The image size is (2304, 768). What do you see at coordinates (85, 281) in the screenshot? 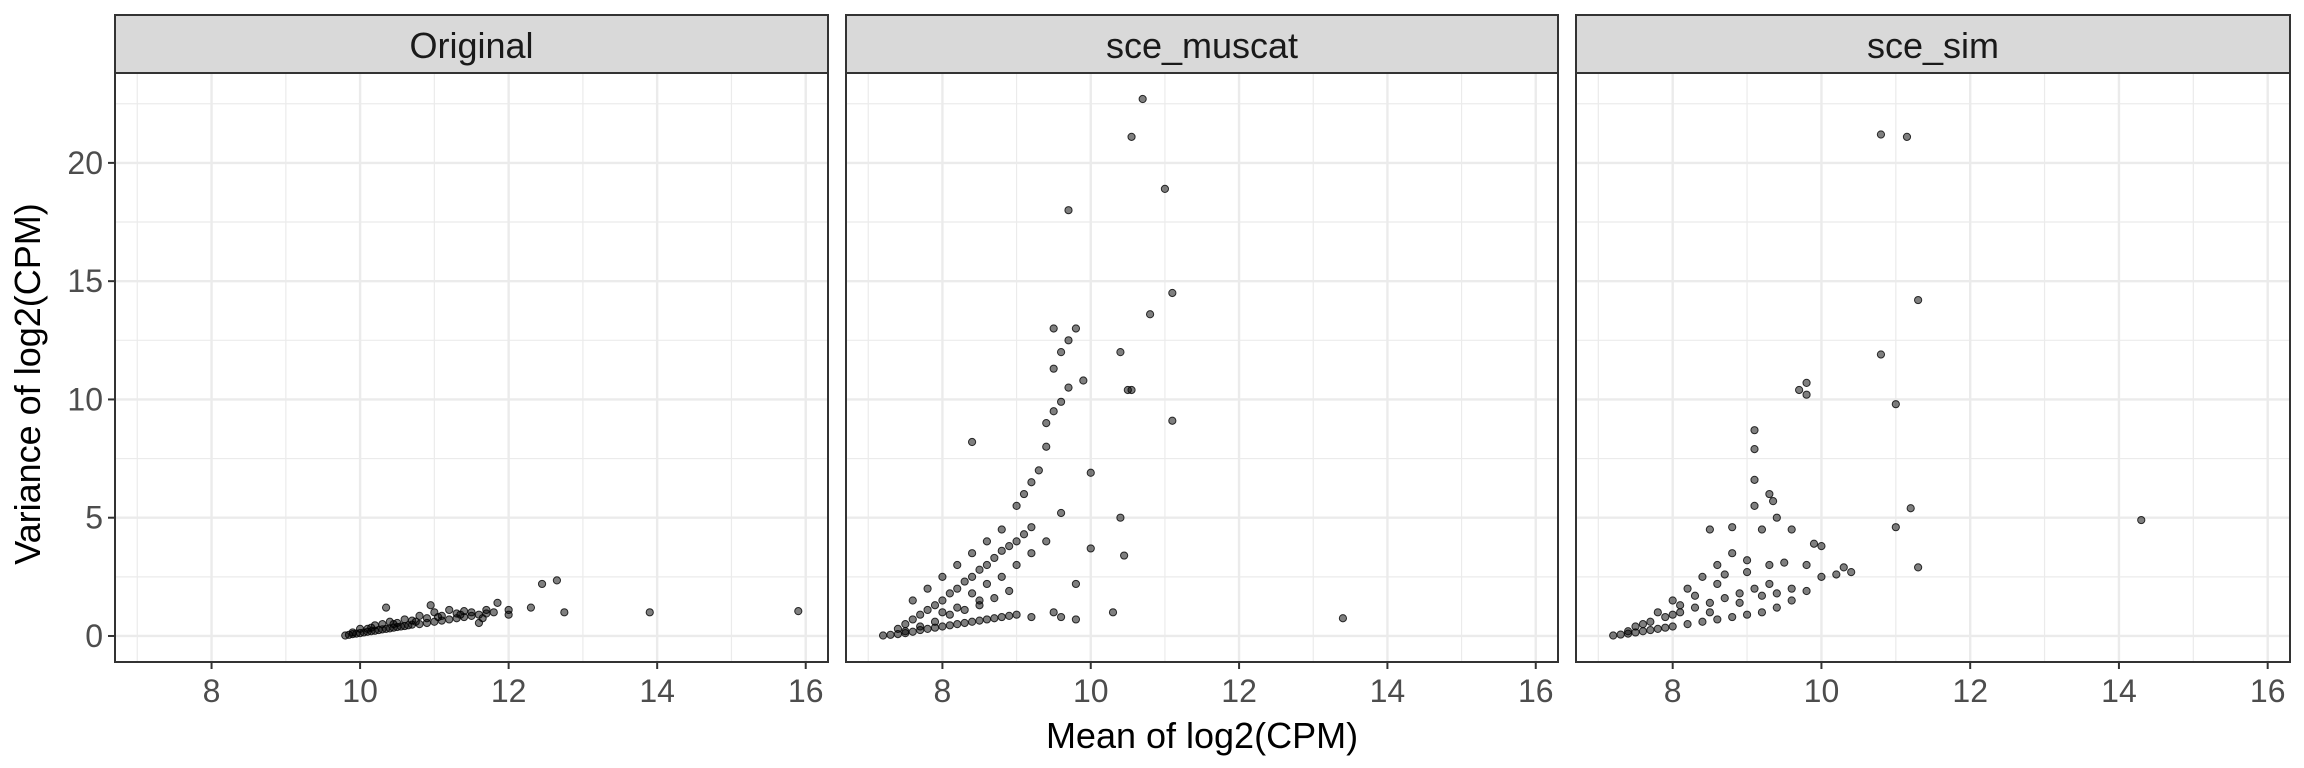
I see `y-tick-label: 15` at bounding box center [85, 281].